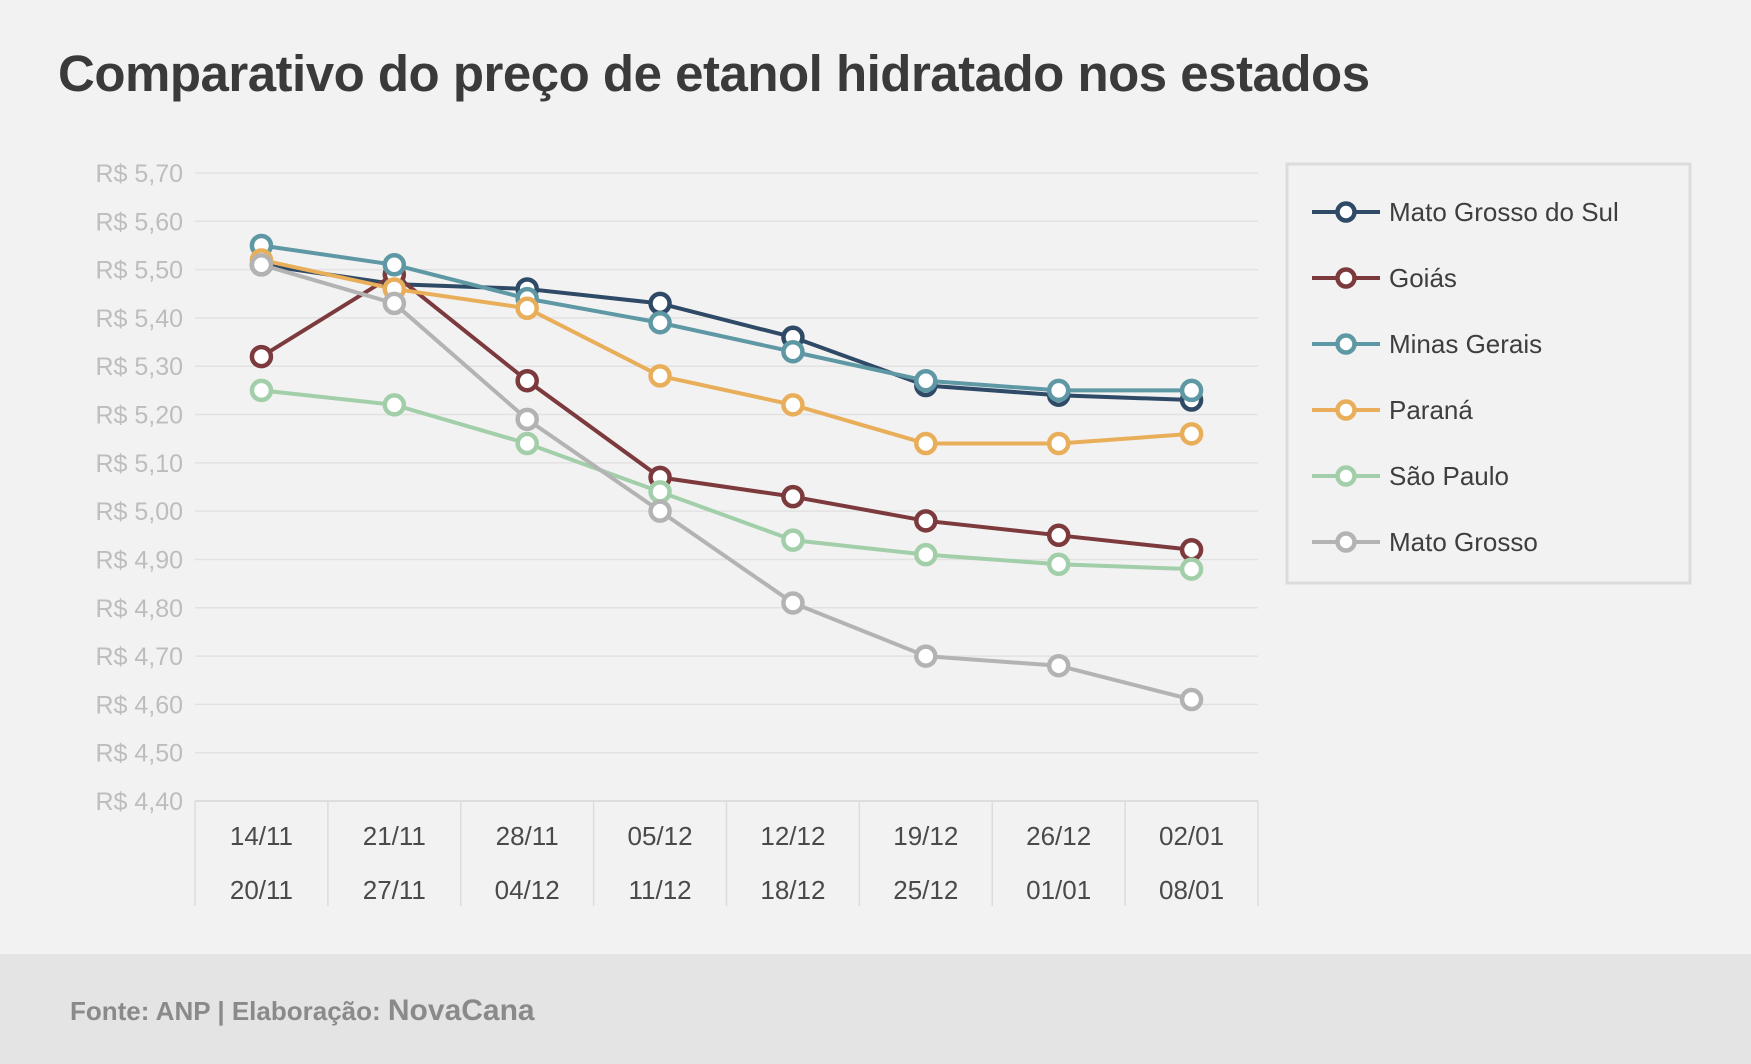 This screenshot has height=1064, width=1751. I want to click on legend-label: Mato Grosso do Sul, so click(1504, 212).